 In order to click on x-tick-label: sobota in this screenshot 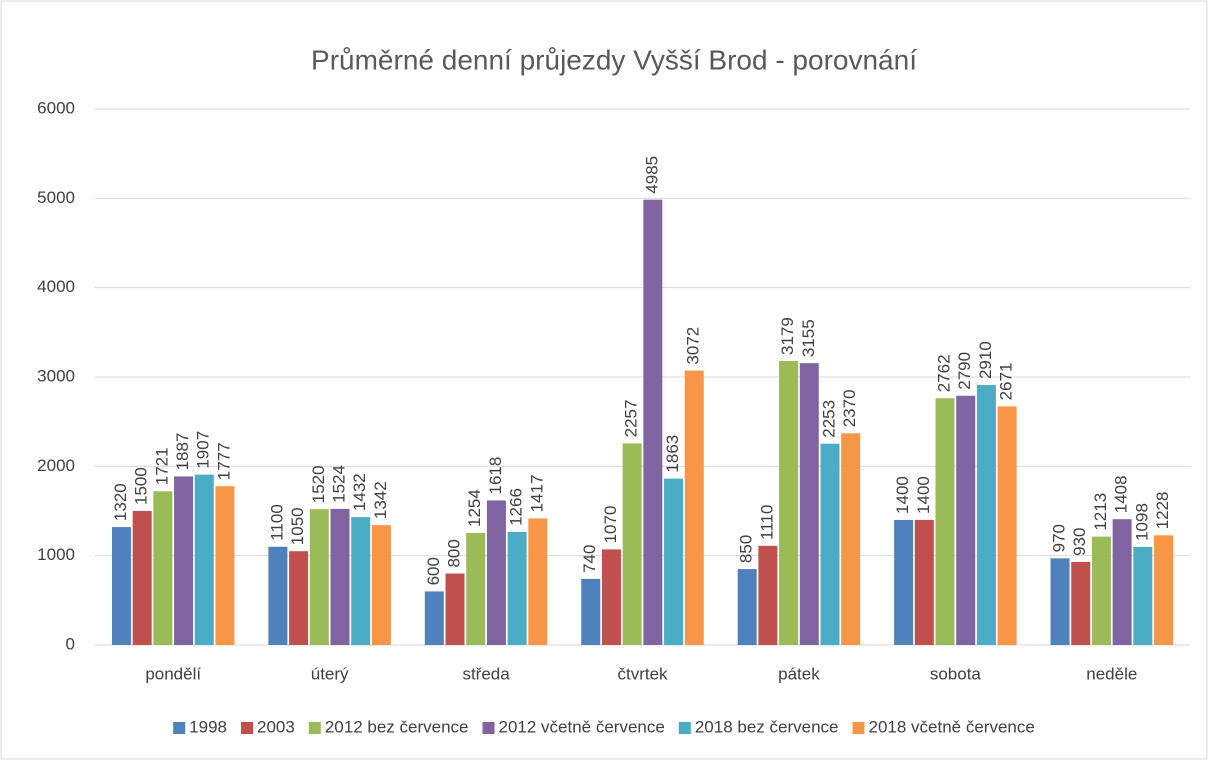, I will do `click(956, 673)`.